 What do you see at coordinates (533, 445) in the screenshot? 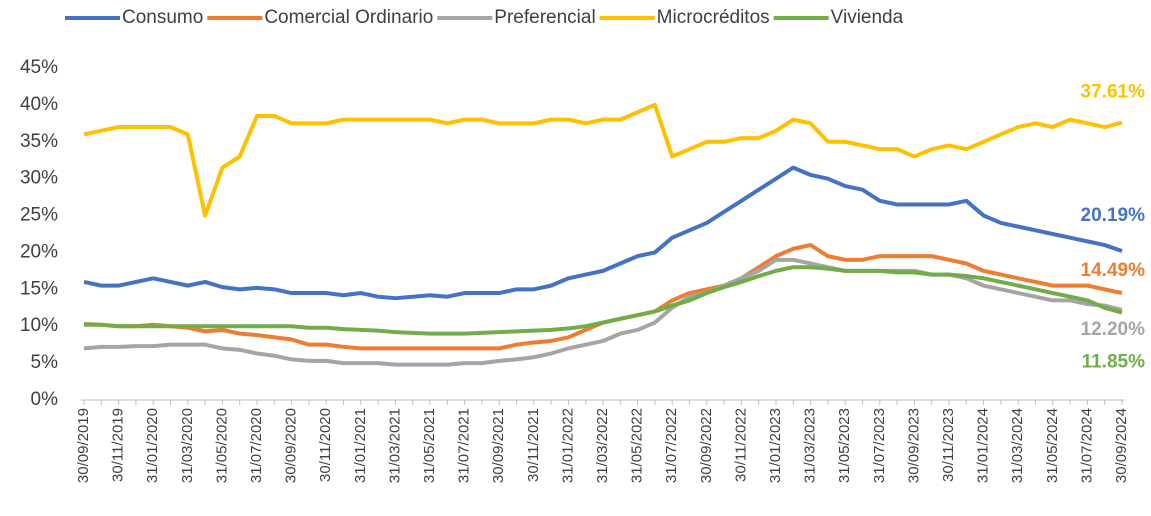
I see `x-tick-label: 30/11/2021` at bounding box center [533, 445].